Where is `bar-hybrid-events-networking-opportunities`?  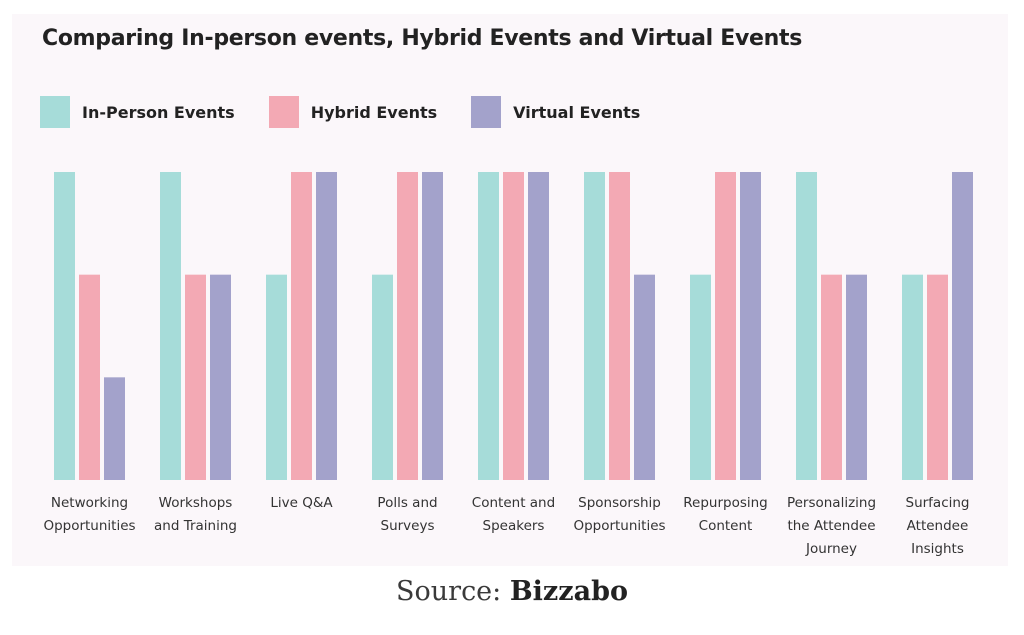
bar-hybrid-events-networking-opportunities is located at coordinates (89, 377).